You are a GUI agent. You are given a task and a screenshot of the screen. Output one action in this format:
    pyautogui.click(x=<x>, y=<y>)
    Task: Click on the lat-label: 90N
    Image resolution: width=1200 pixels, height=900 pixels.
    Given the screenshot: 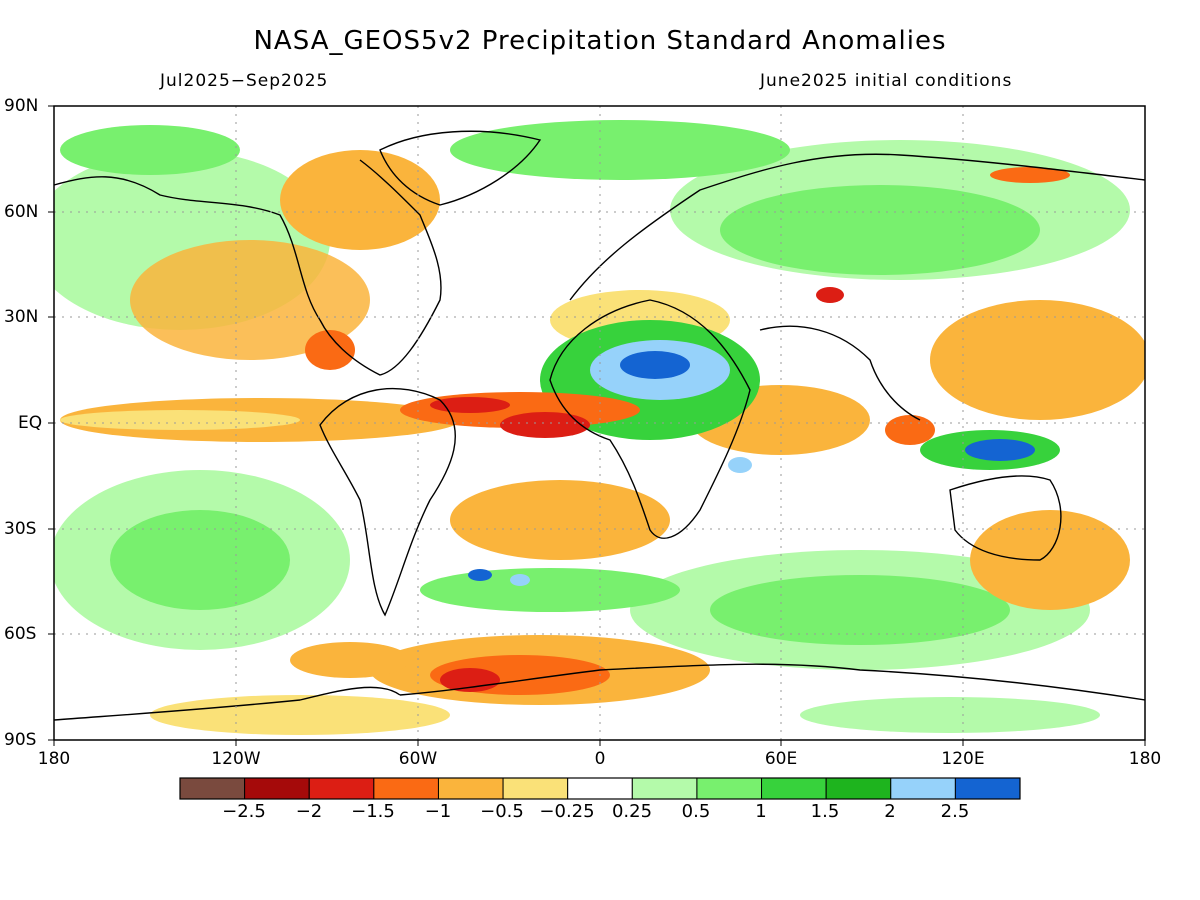 What is the action you would take?
    pyautogui.click(x=21, y=106)
    